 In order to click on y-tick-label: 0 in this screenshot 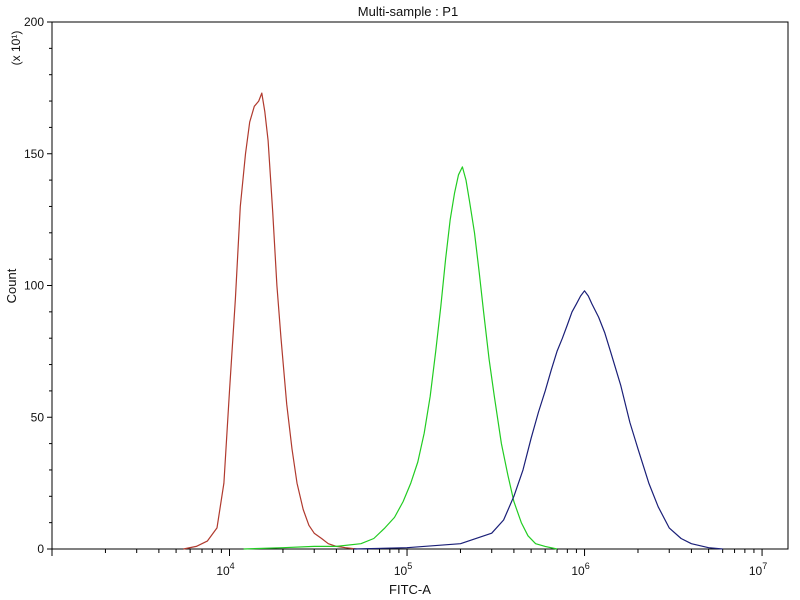, I will do `click(40, 549)`.